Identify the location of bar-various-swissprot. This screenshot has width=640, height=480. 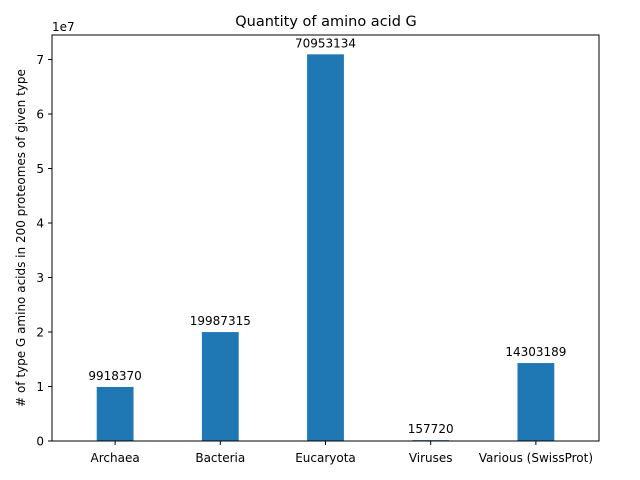
(536, 402).